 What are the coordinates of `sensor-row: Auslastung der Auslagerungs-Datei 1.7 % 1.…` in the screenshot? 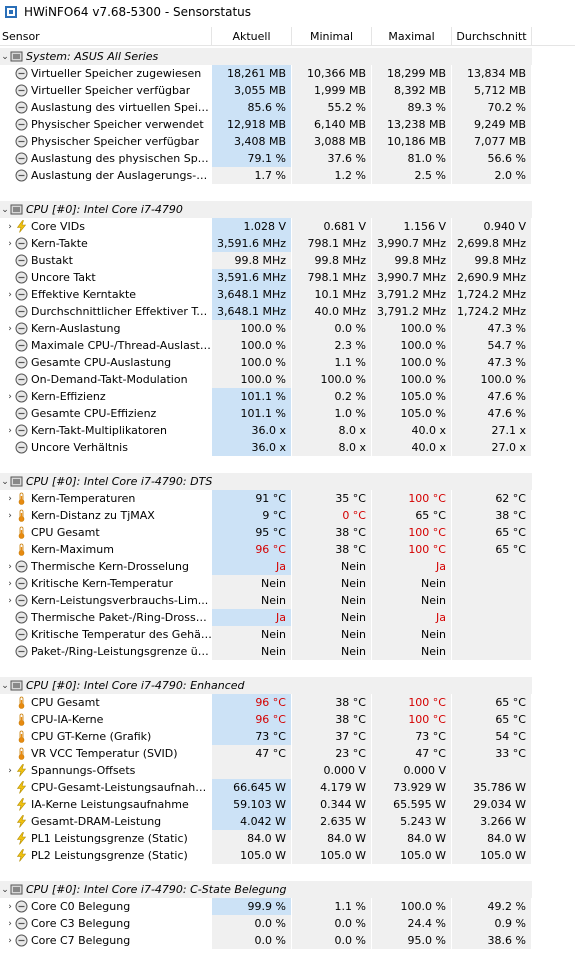 It's located at (287, 175).